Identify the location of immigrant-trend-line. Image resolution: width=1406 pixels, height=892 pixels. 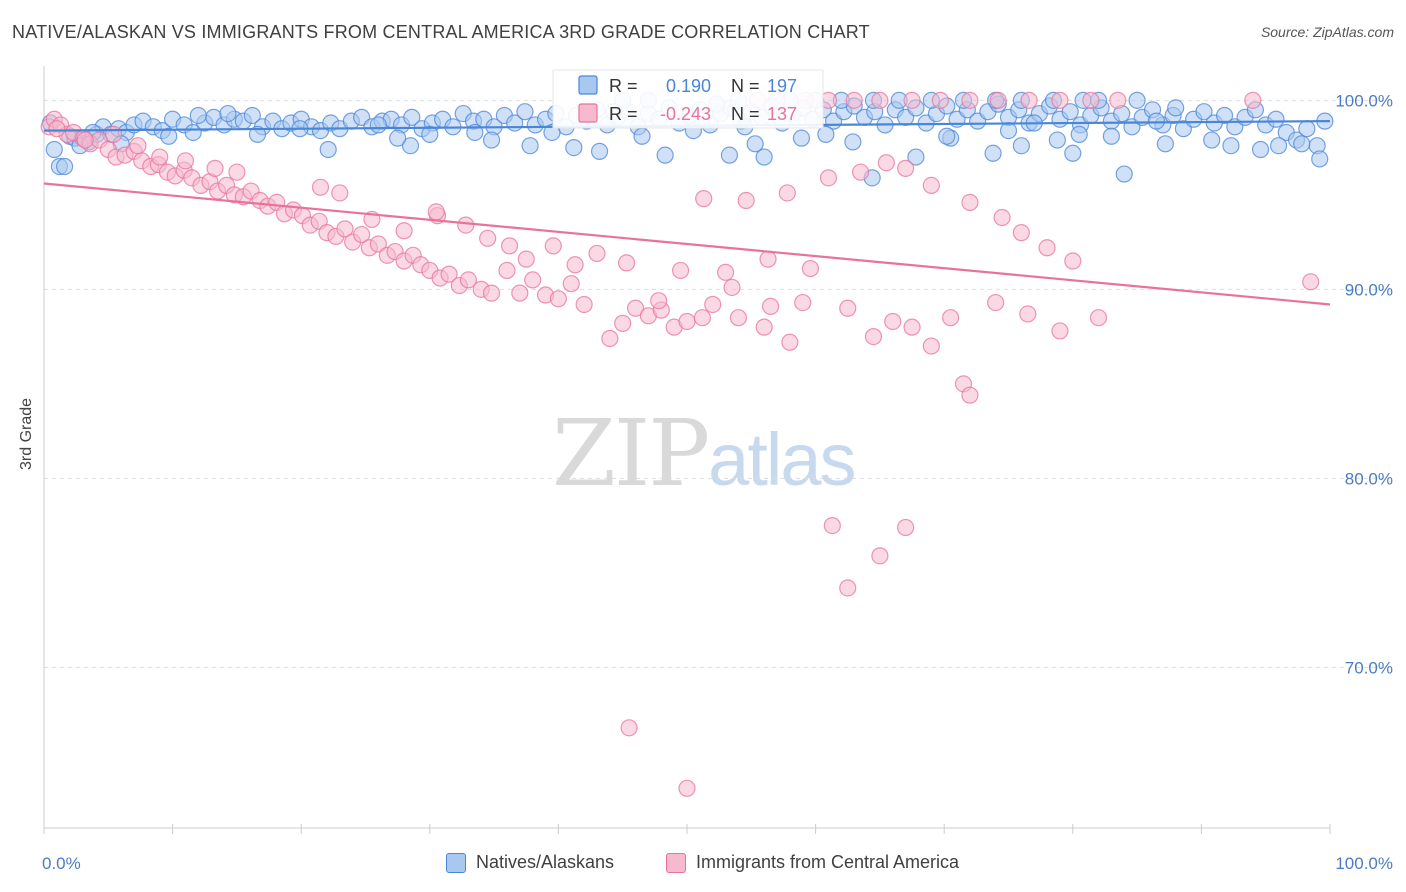
(687, 244).